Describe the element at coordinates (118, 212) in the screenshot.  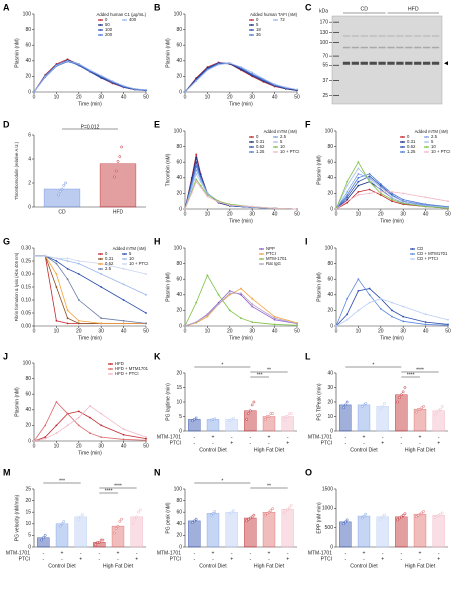
I see `x-tick-label: HFD` at that location.